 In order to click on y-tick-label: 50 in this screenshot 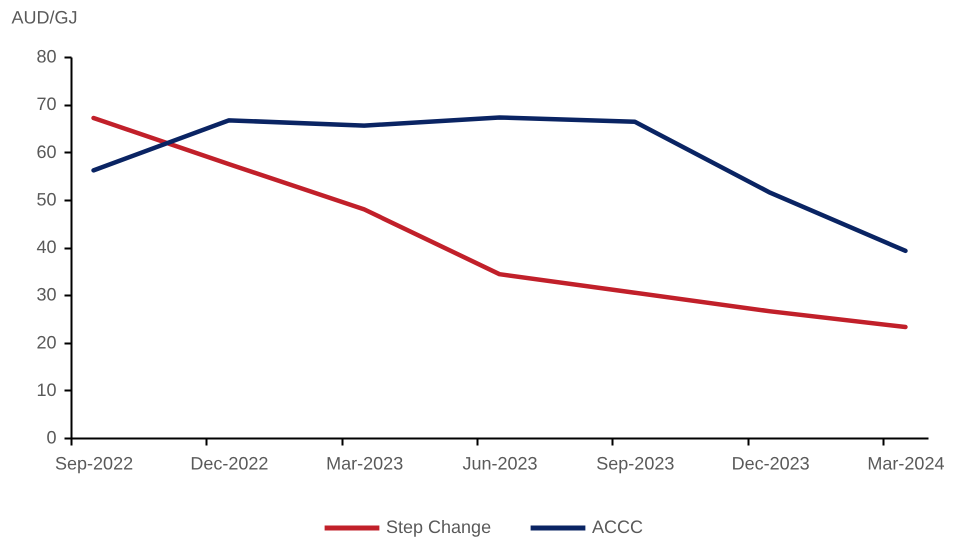, I will do `click(46, 199)`.